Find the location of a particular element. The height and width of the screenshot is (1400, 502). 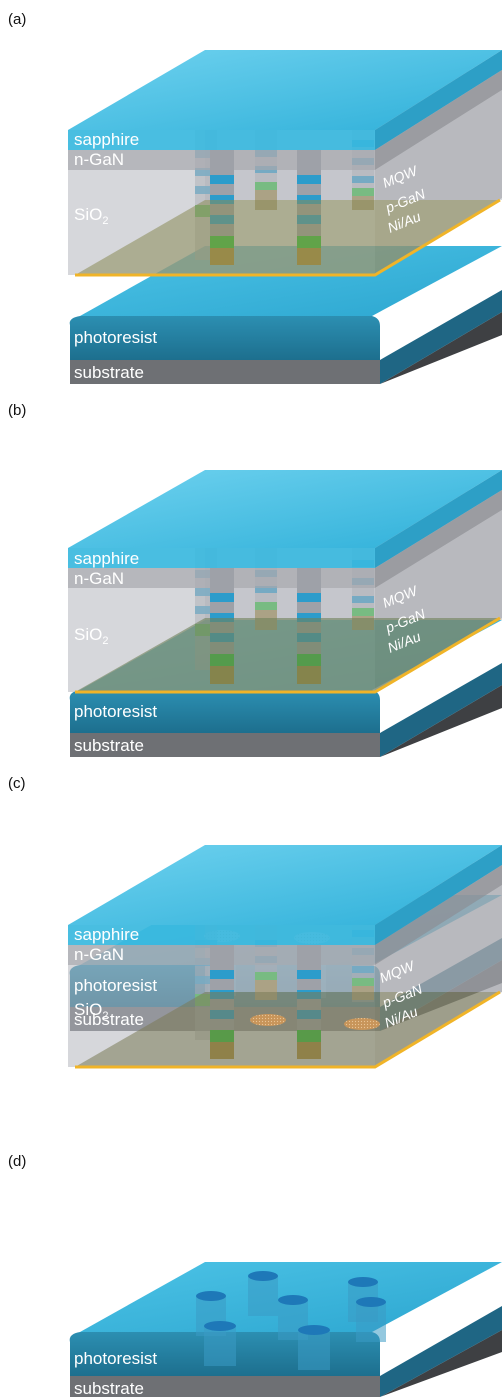

panel-label: (c) is located at coordinates (17, 783).